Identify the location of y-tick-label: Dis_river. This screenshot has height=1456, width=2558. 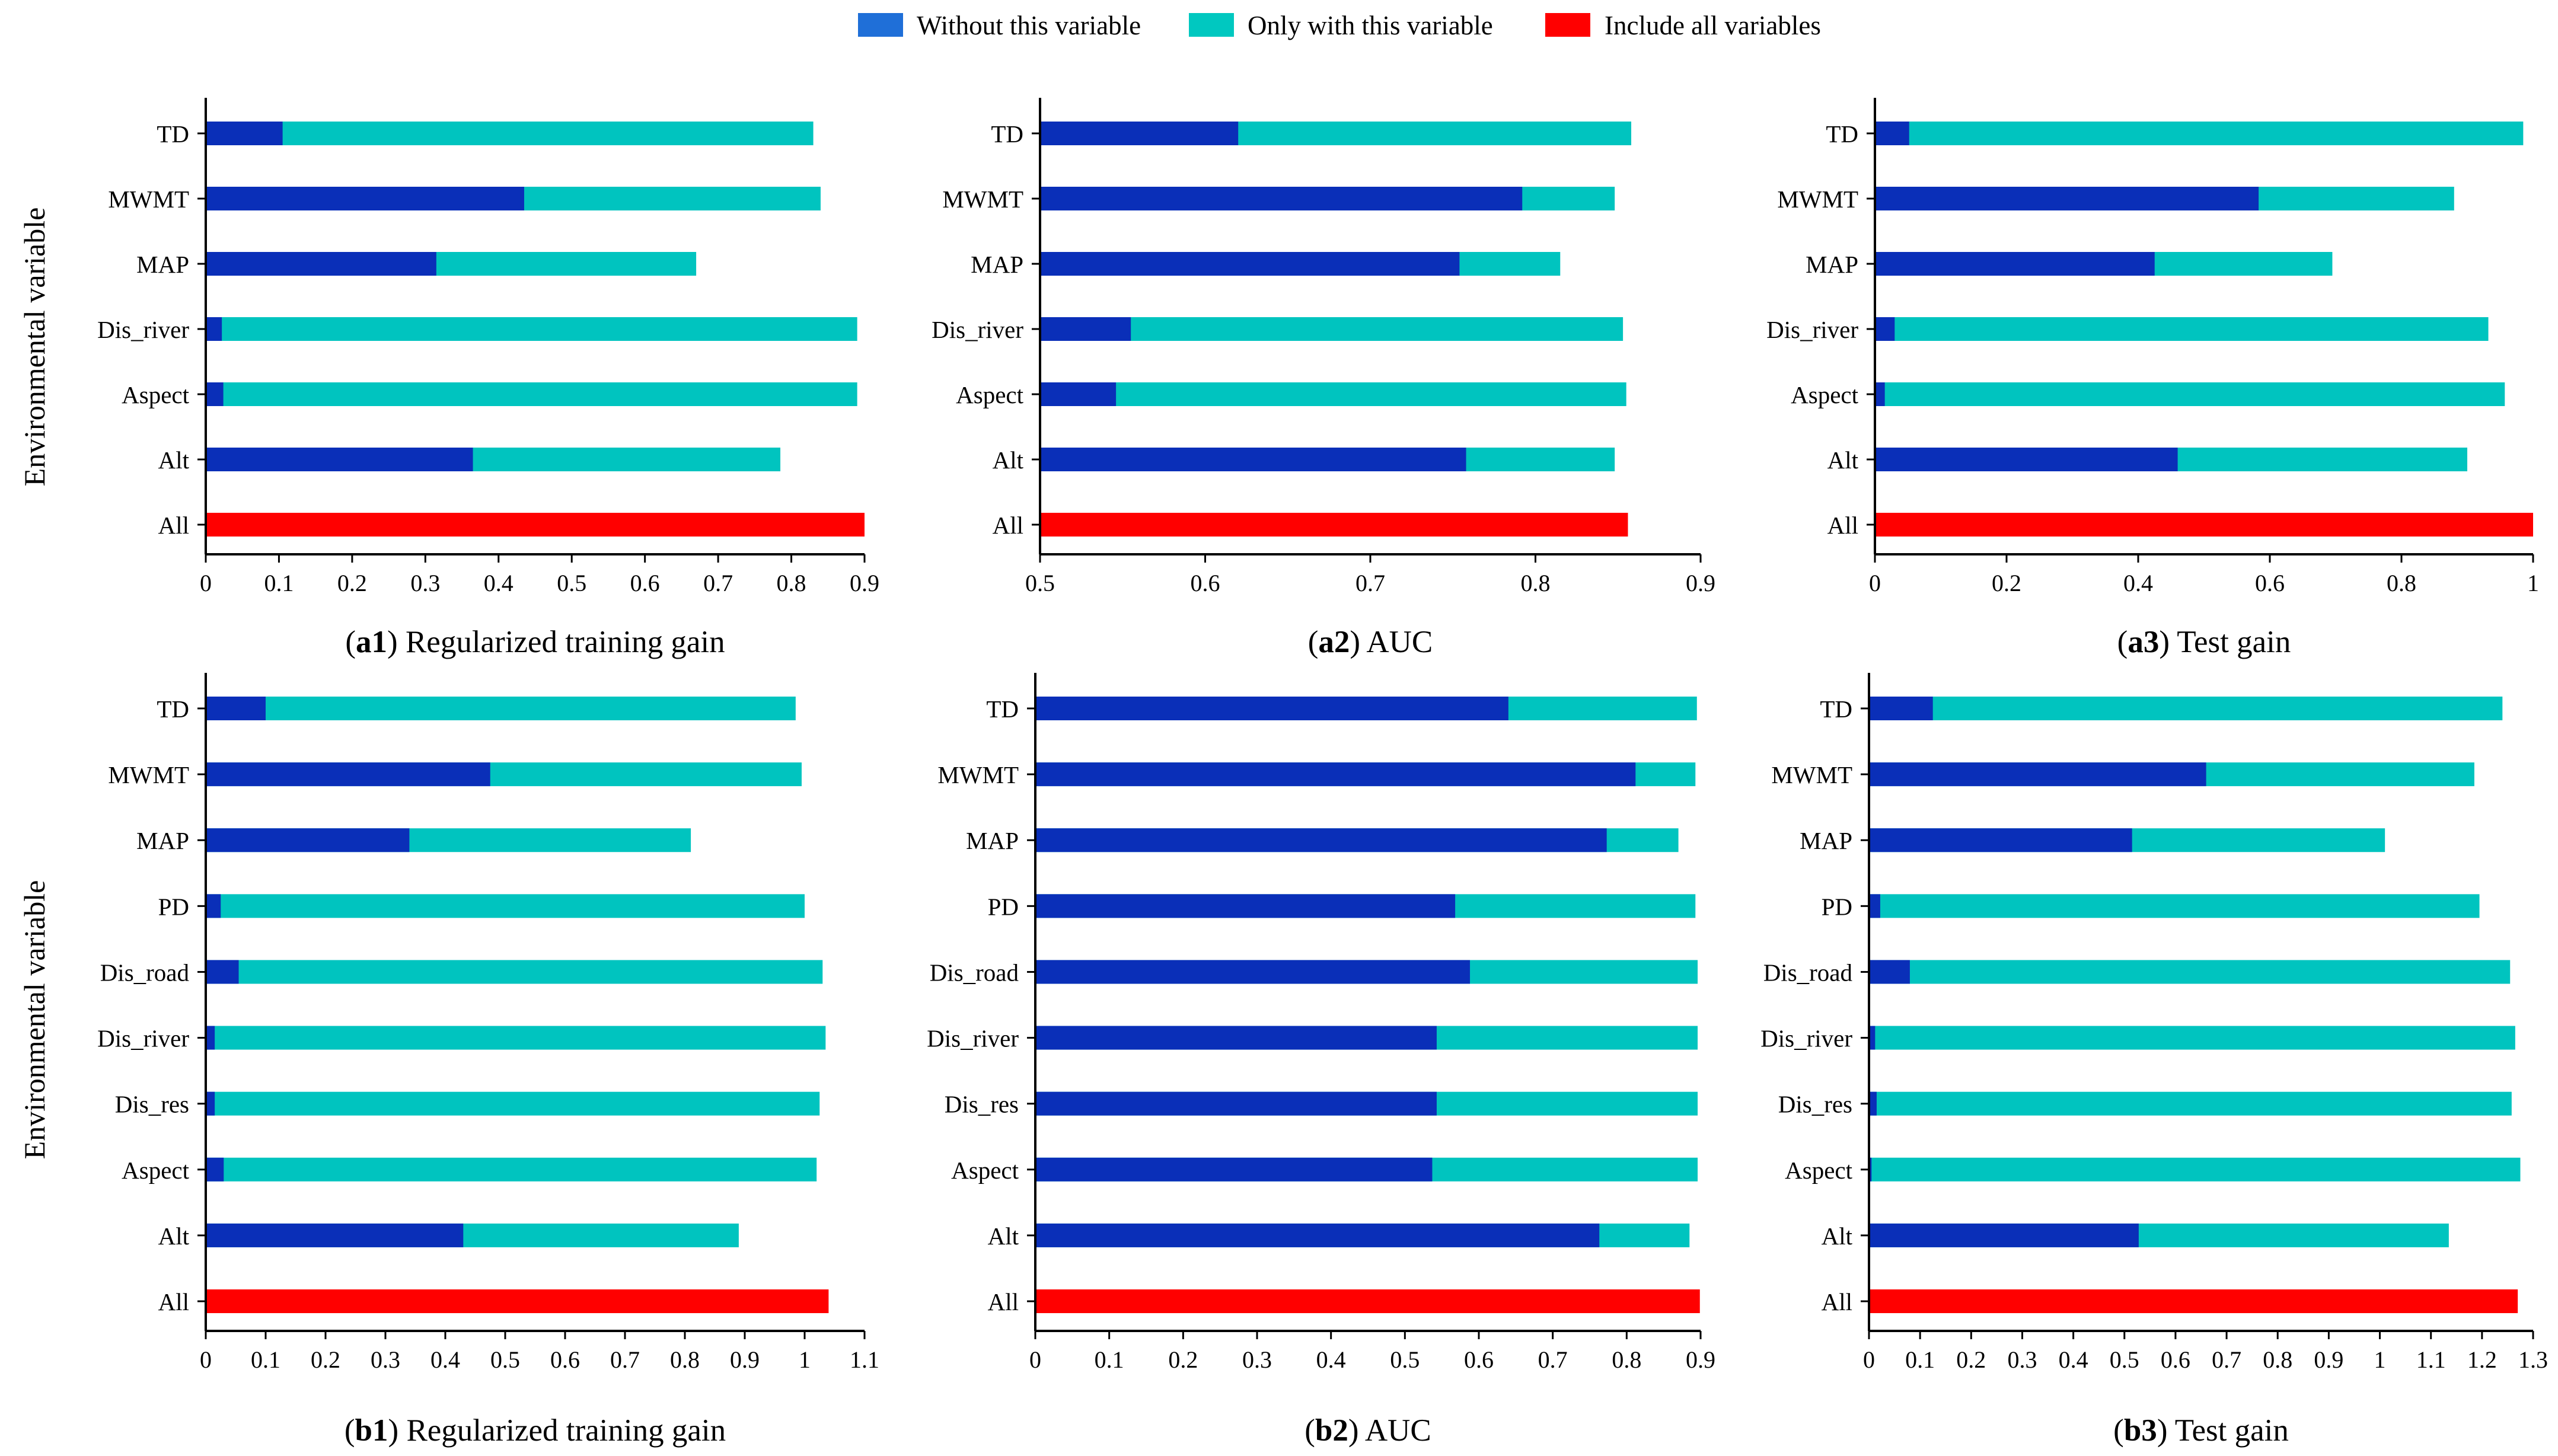
(143, 329).